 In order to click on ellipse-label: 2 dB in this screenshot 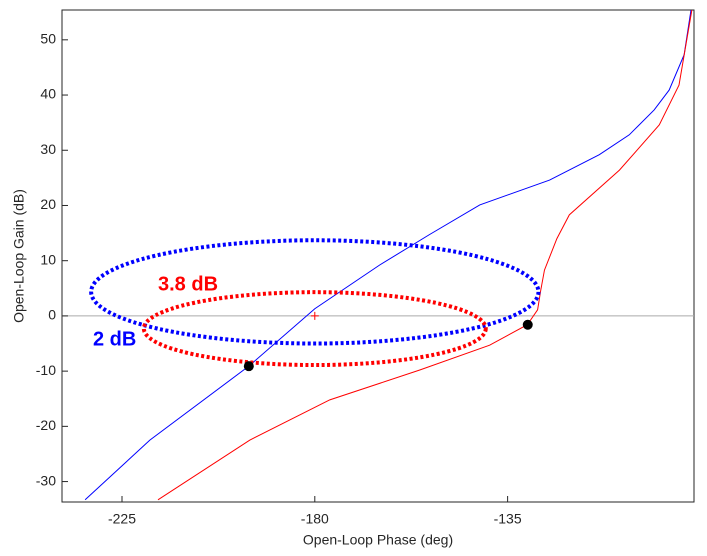, I will do `click(114, 339)`.